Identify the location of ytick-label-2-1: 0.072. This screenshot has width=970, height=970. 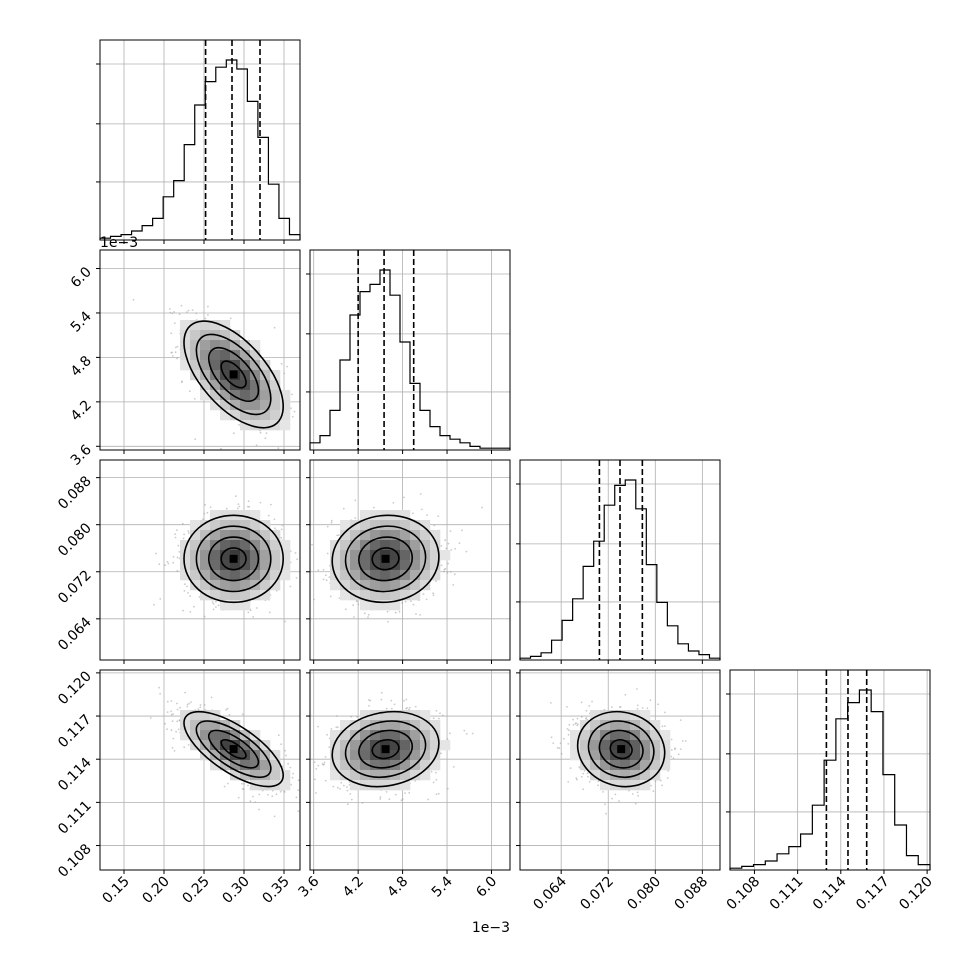
(75, 587).